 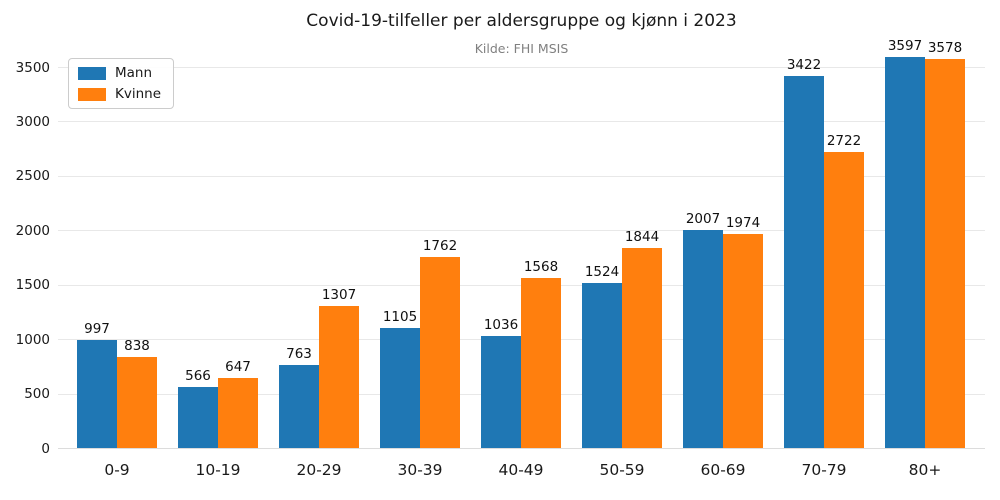 I want to click on value-label-kvinne-20-29: 1307, so click(x=339, y=295).